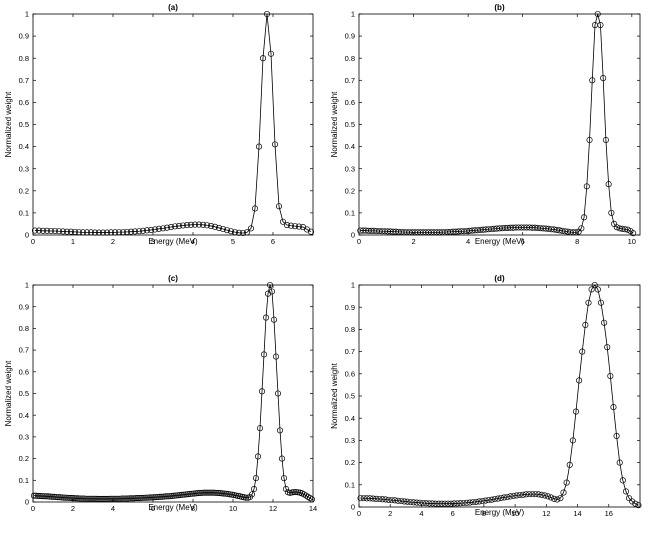 The height and width of the screenshot is (541, 650). What do you see at coordinates (24, 328) in the screenshot?
I see `y-tick-label: 0.8` at bounding box center [24, 328].